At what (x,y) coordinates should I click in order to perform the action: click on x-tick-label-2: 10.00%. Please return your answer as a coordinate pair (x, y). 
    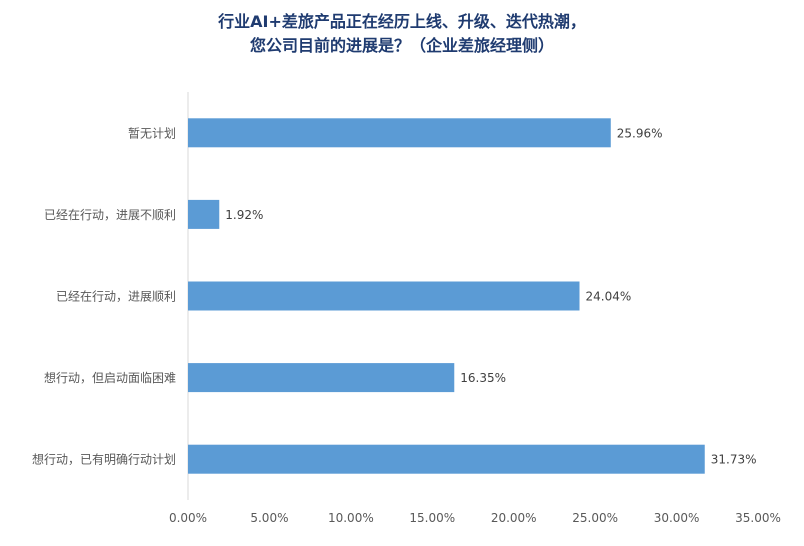
    Looking at the image, I should click on (351, 518).